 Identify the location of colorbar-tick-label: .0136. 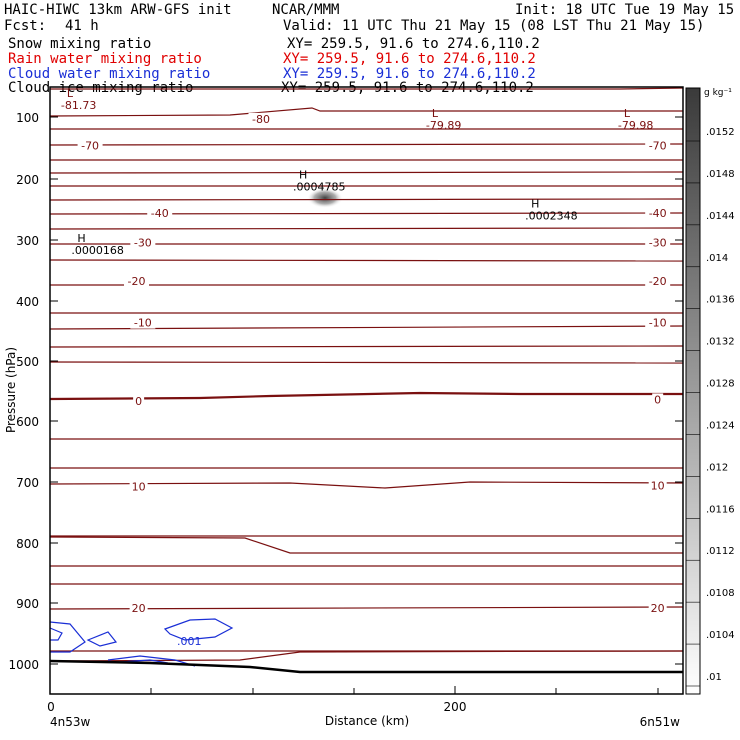
(720, 300).